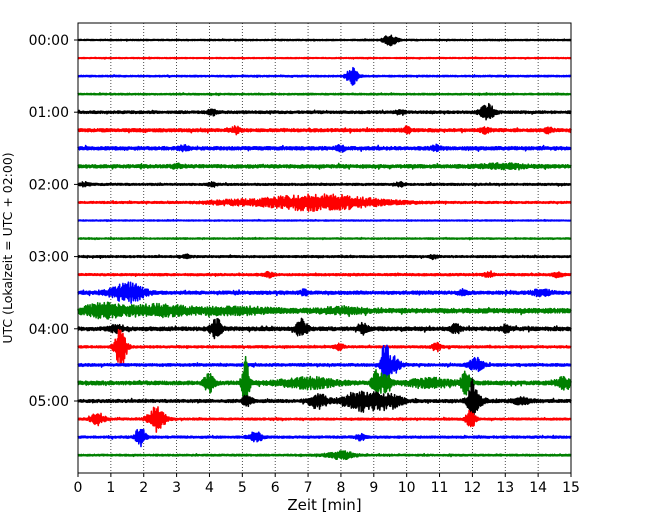 The height and width of the screenshot is (520, 650). I want to click on x-tick-label-12: 12, so click(472, 488).